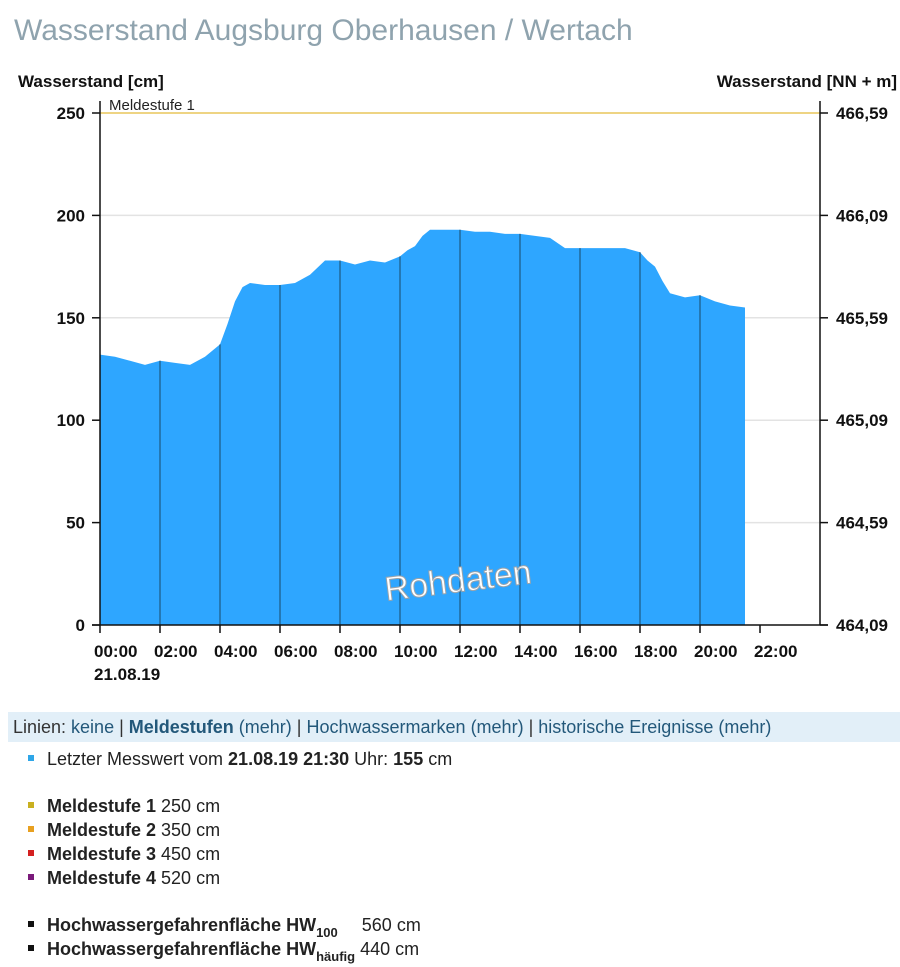 This screenshot has height=967, width=900. I want to click on y-tick-label-right: 465,09, so click(862, 420).